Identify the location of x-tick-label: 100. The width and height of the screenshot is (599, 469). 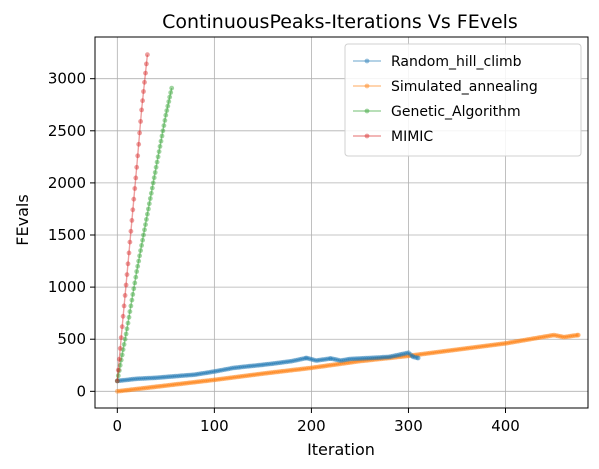
(214, 426).